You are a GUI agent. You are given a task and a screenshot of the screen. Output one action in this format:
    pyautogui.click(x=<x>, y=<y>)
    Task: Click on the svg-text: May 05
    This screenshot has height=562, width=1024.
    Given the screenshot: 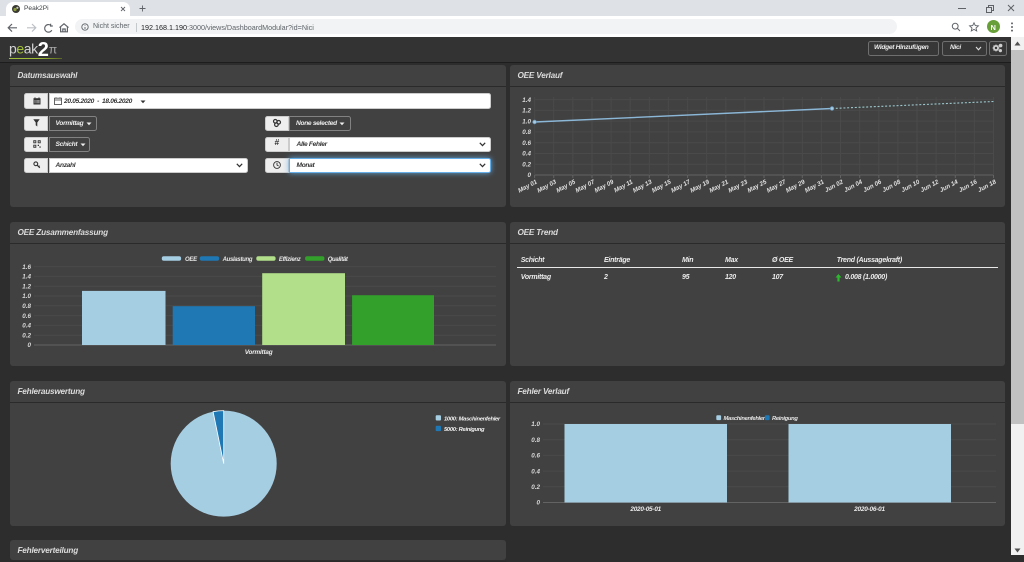 What is the action you would take?
    pyautogui.click(x=566, y=186)
    